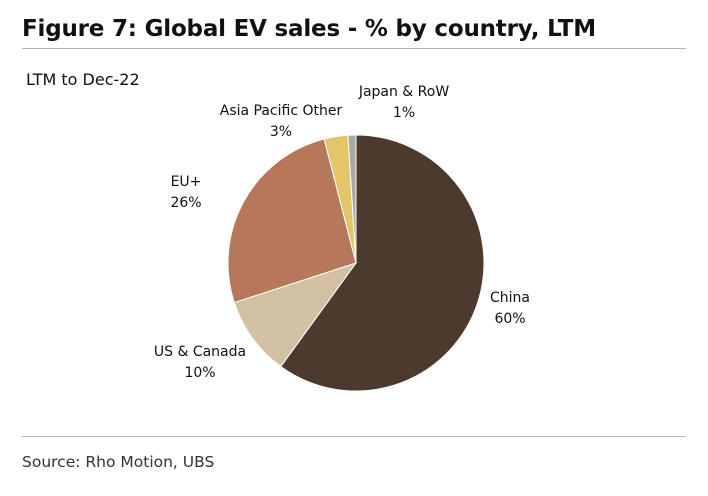  What do you see at coordinates (292, 221) in the screenshot?
I see `pie-slice-eu` at bounding box center [292, 221].